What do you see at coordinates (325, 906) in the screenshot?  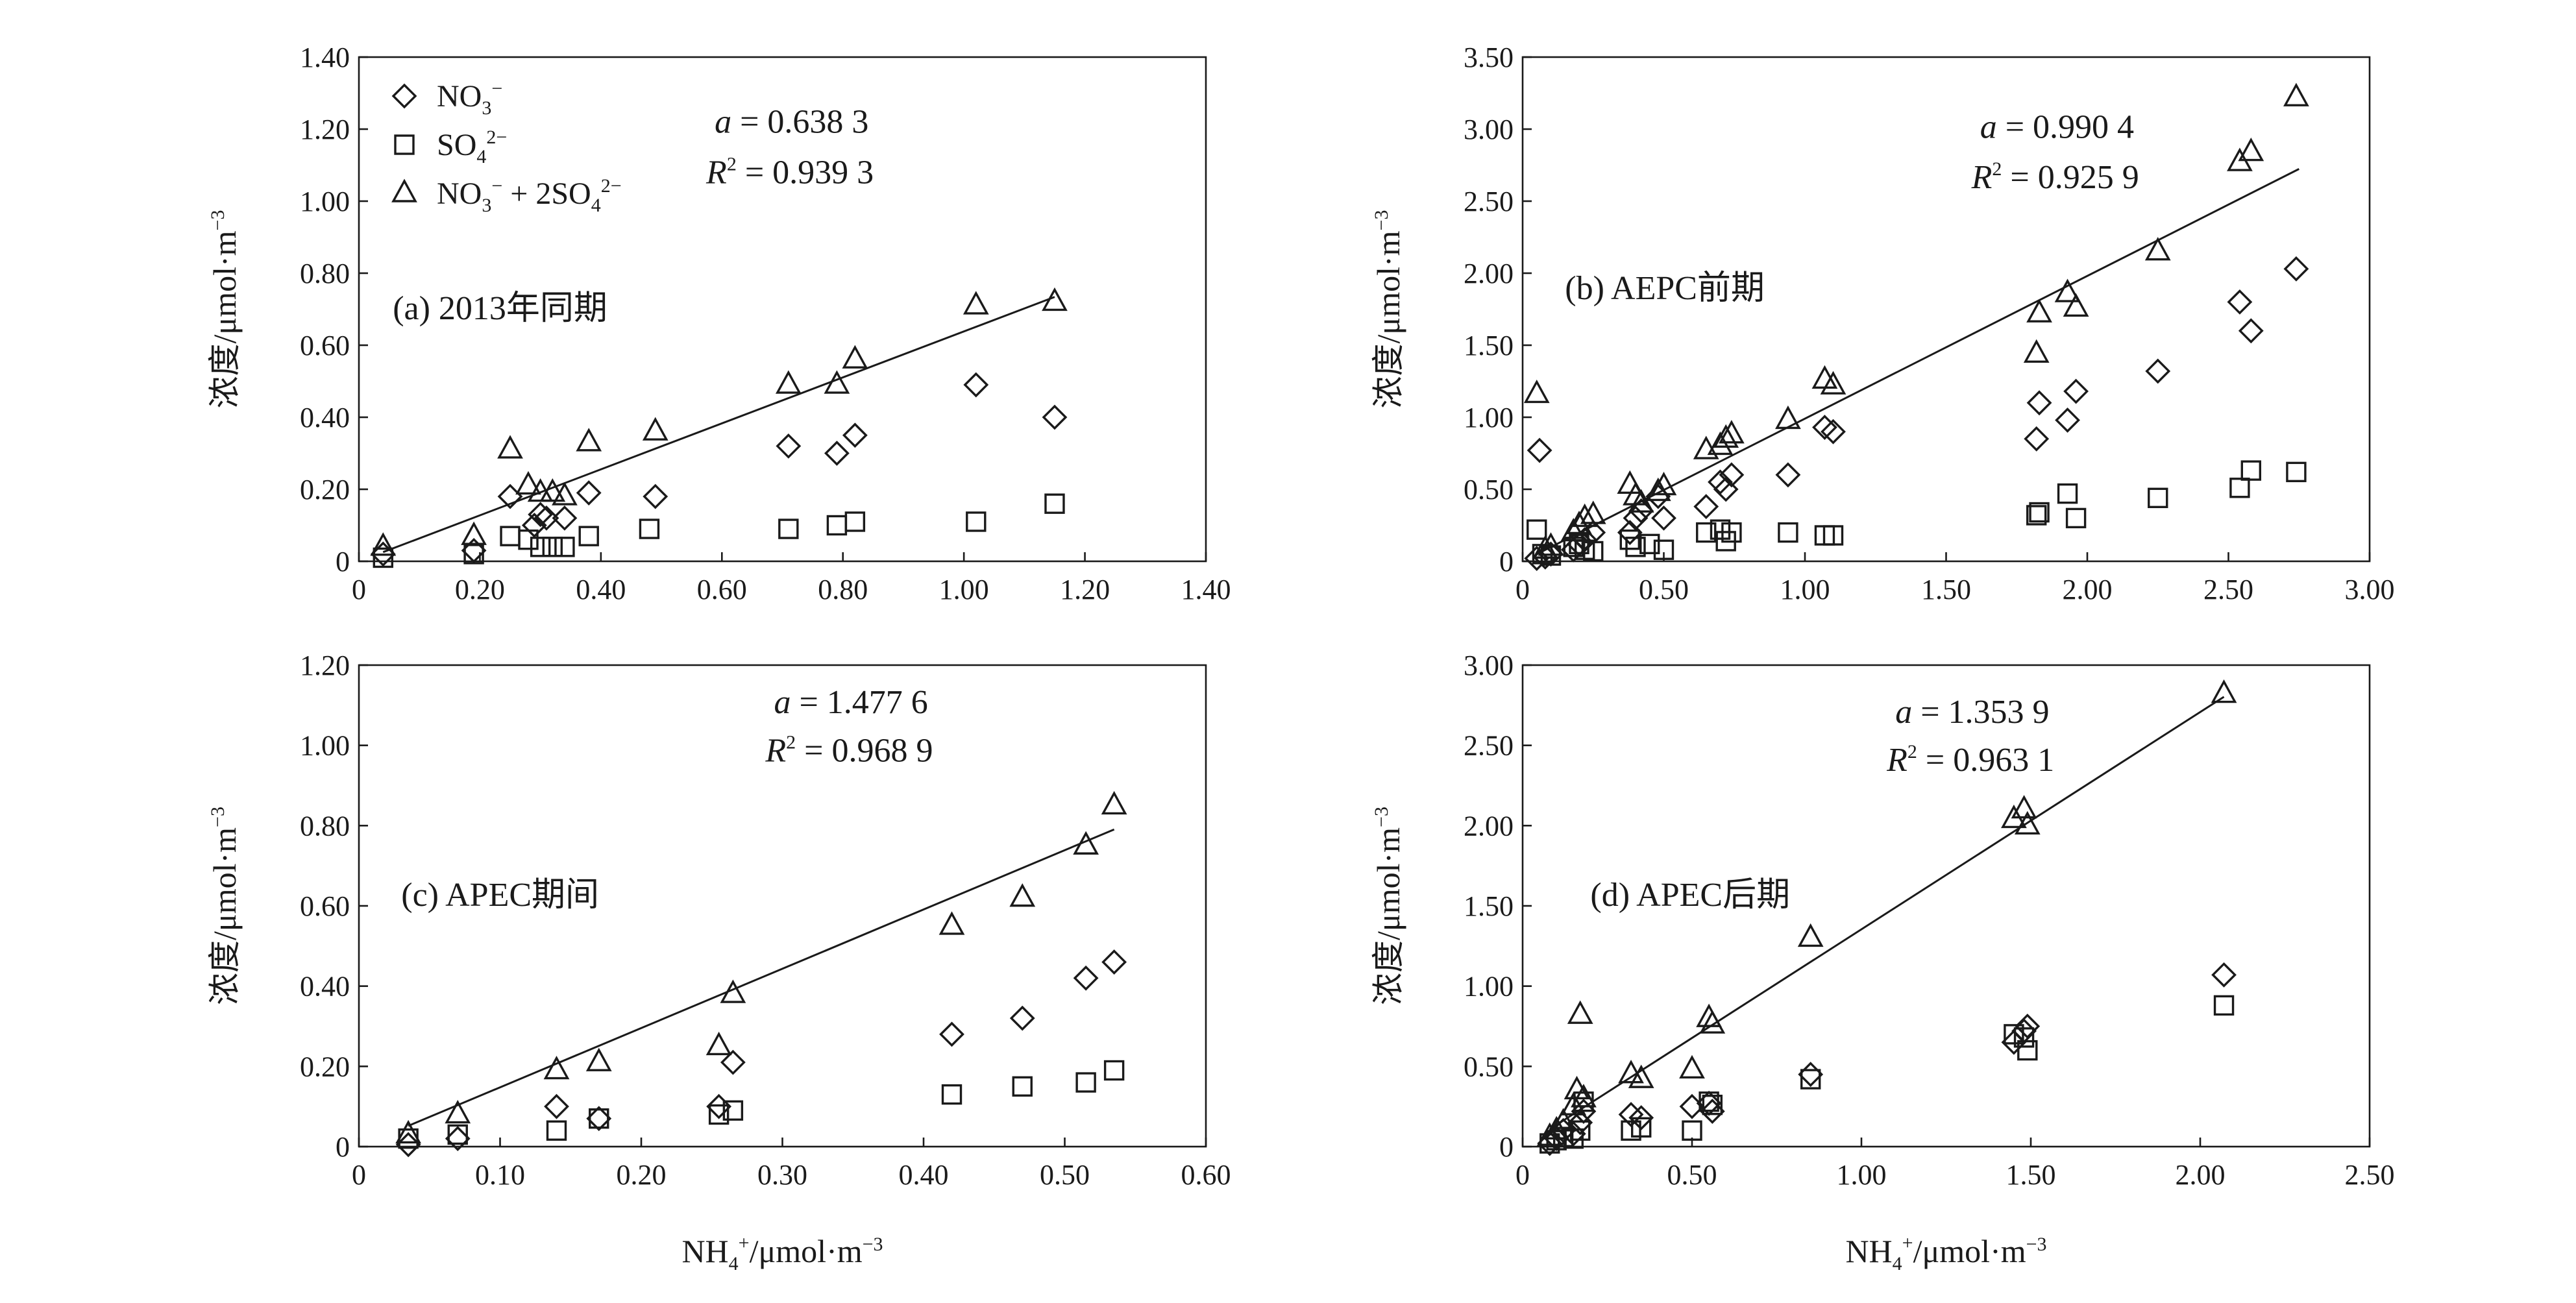 I see `y-tick-label: 0.60` at bounding box center [325, 906].